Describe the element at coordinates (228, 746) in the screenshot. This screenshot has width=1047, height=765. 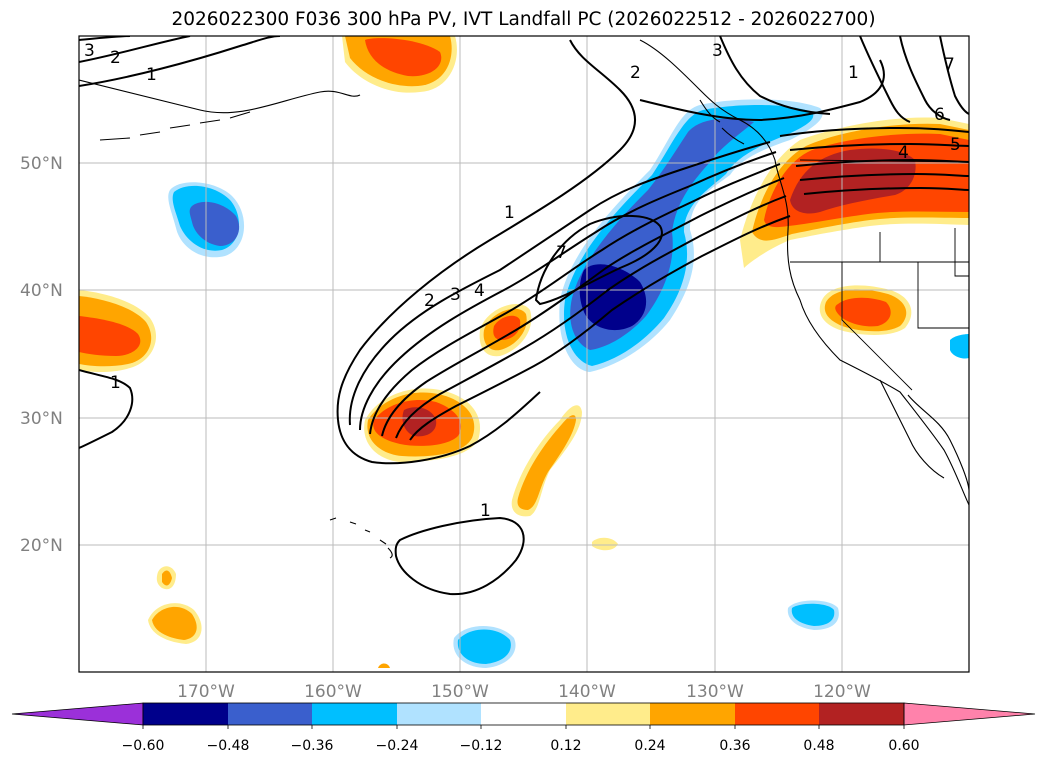
I see `colorbar-label: −0.48` at that location.